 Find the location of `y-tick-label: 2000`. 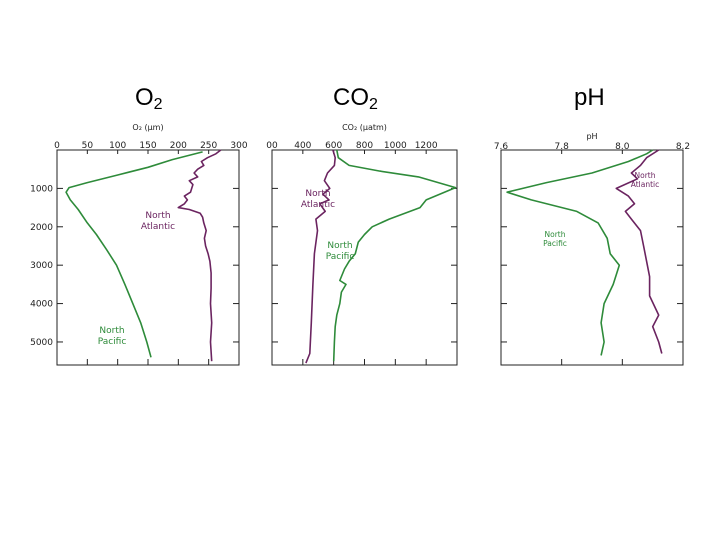

y-tick-label: 2000 is located at coordinates (41, 228).